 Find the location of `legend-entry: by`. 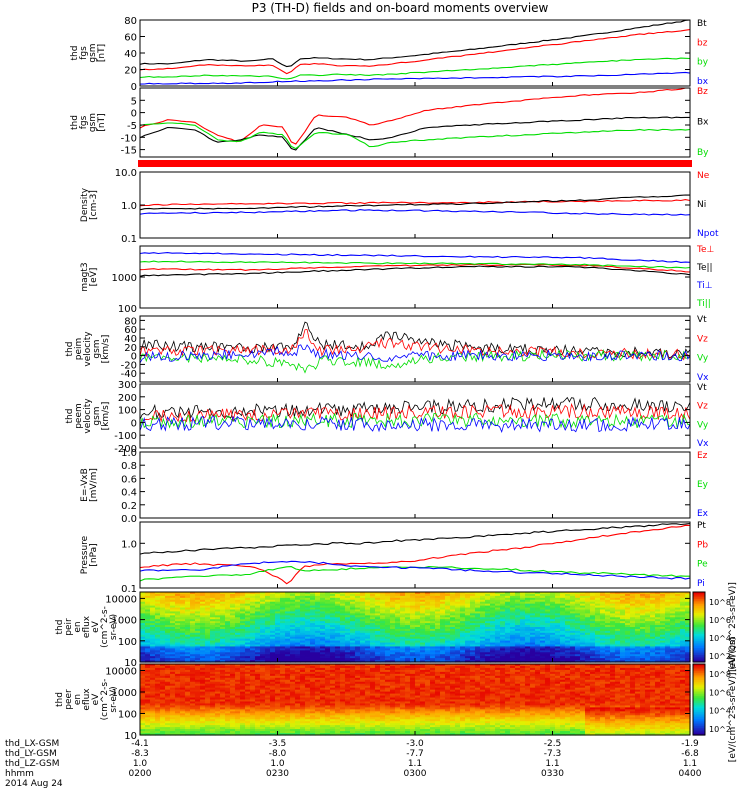

legend-entry: by is located at coordinates (703, 63).